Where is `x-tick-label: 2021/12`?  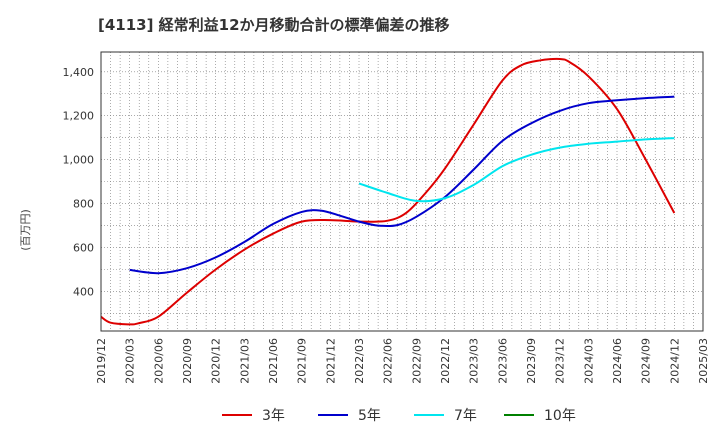
x-tick-label: 2021/12 is located at coordinates (330, 361).